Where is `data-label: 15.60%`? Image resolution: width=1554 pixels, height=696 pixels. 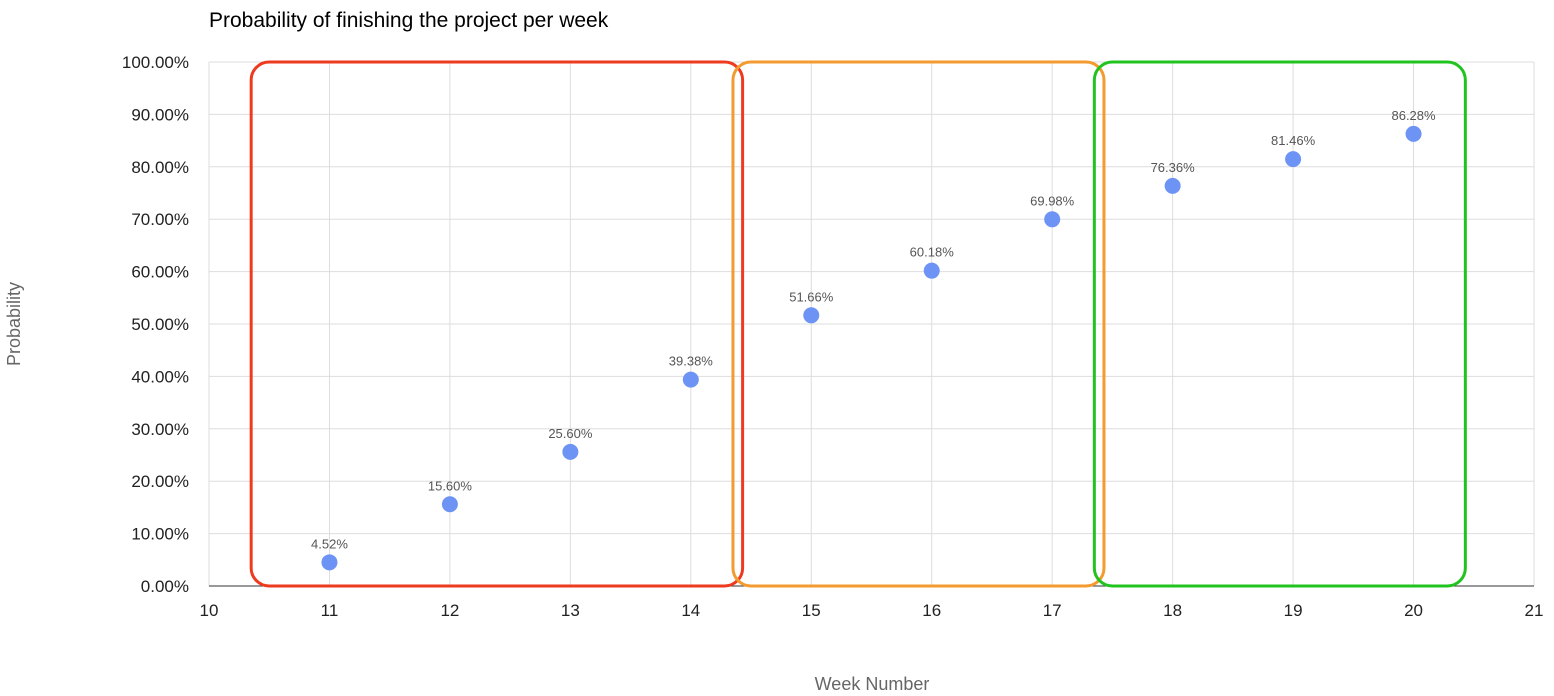
data-label: 15.60% is located at coordinates (450, 485).